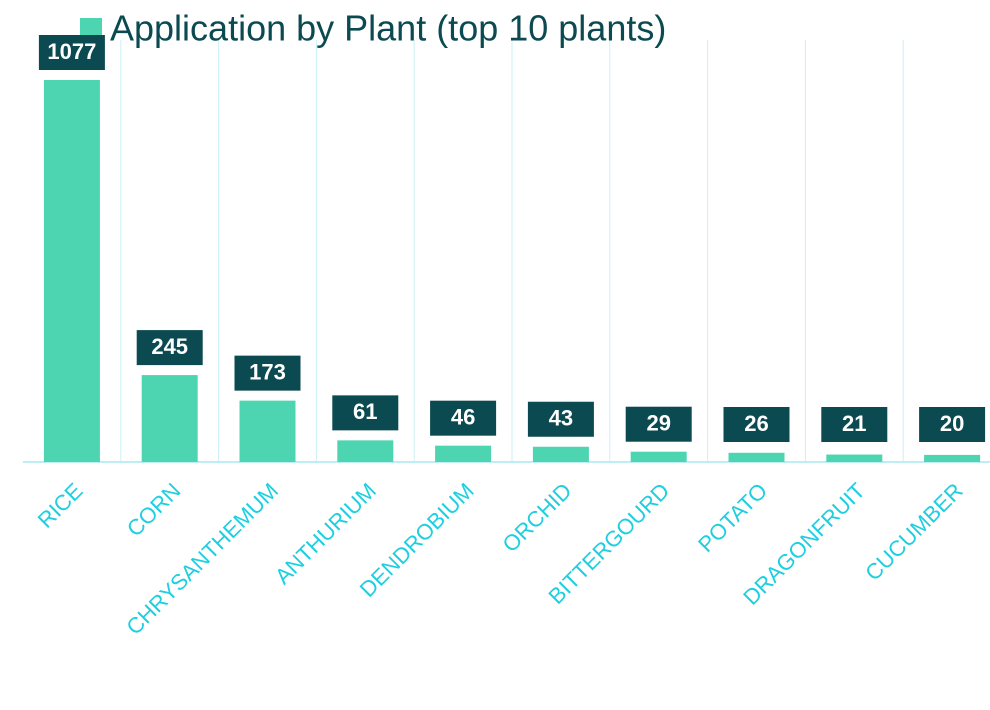  I want to click on value-label: 26, so click(756, 423).